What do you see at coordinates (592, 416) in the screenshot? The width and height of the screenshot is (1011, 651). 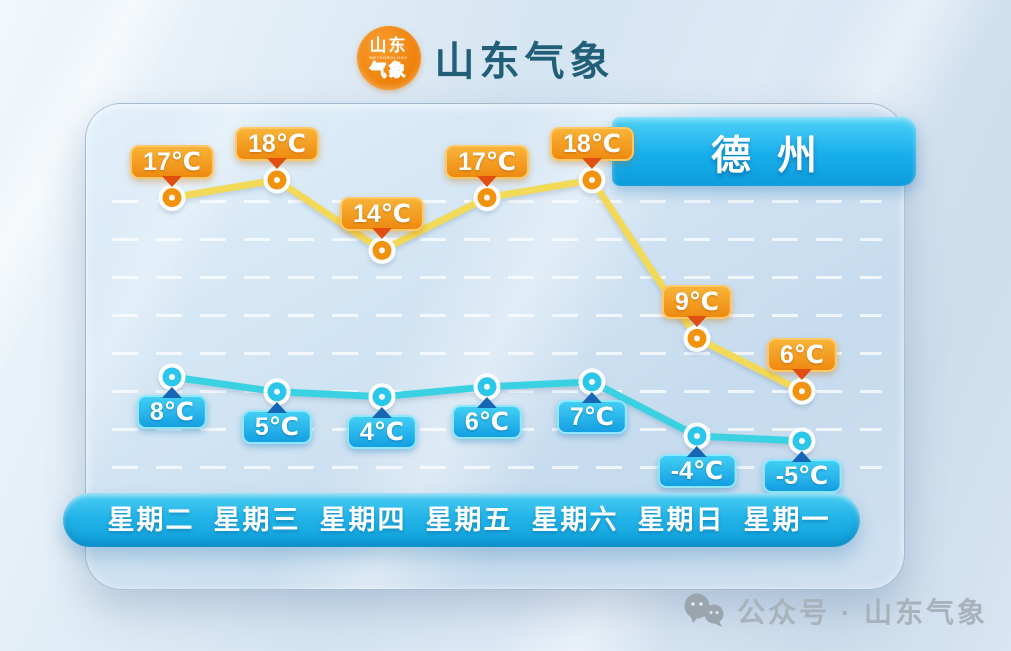 I see `low-temp-badge: 7℃` at bounding box center [592, 416].